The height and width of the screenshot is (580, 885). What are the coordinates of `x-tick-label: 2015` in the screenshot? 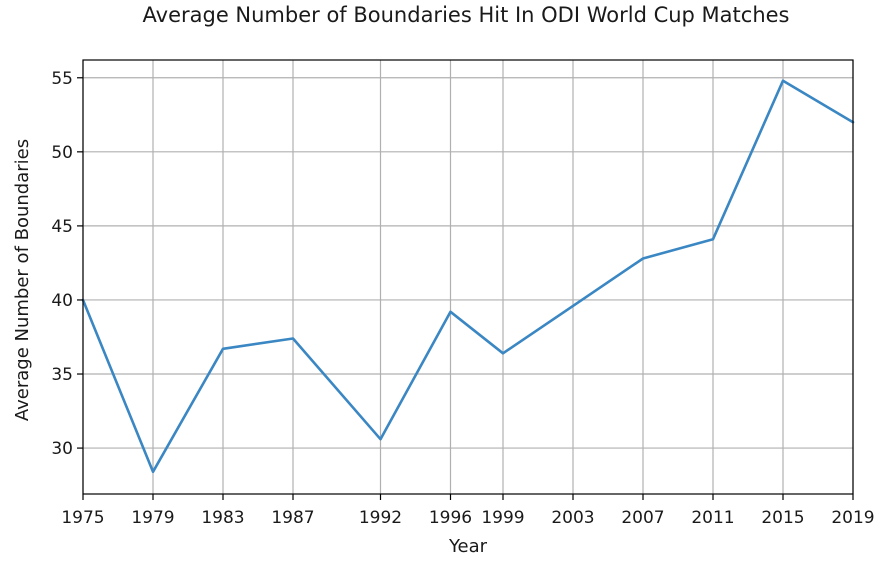 It's located at (782, 518).